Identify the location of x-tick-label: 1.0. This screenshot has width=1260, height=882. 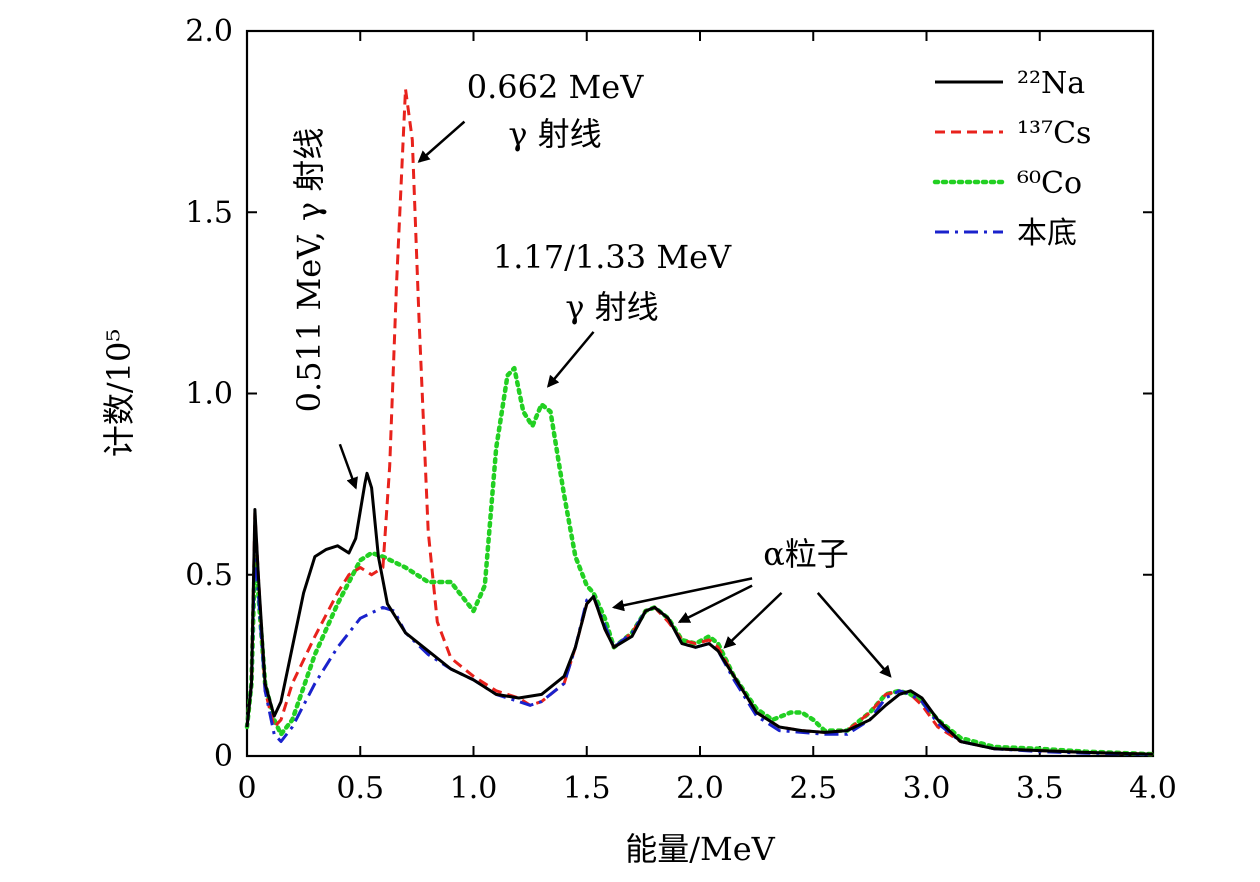
(474, 788).